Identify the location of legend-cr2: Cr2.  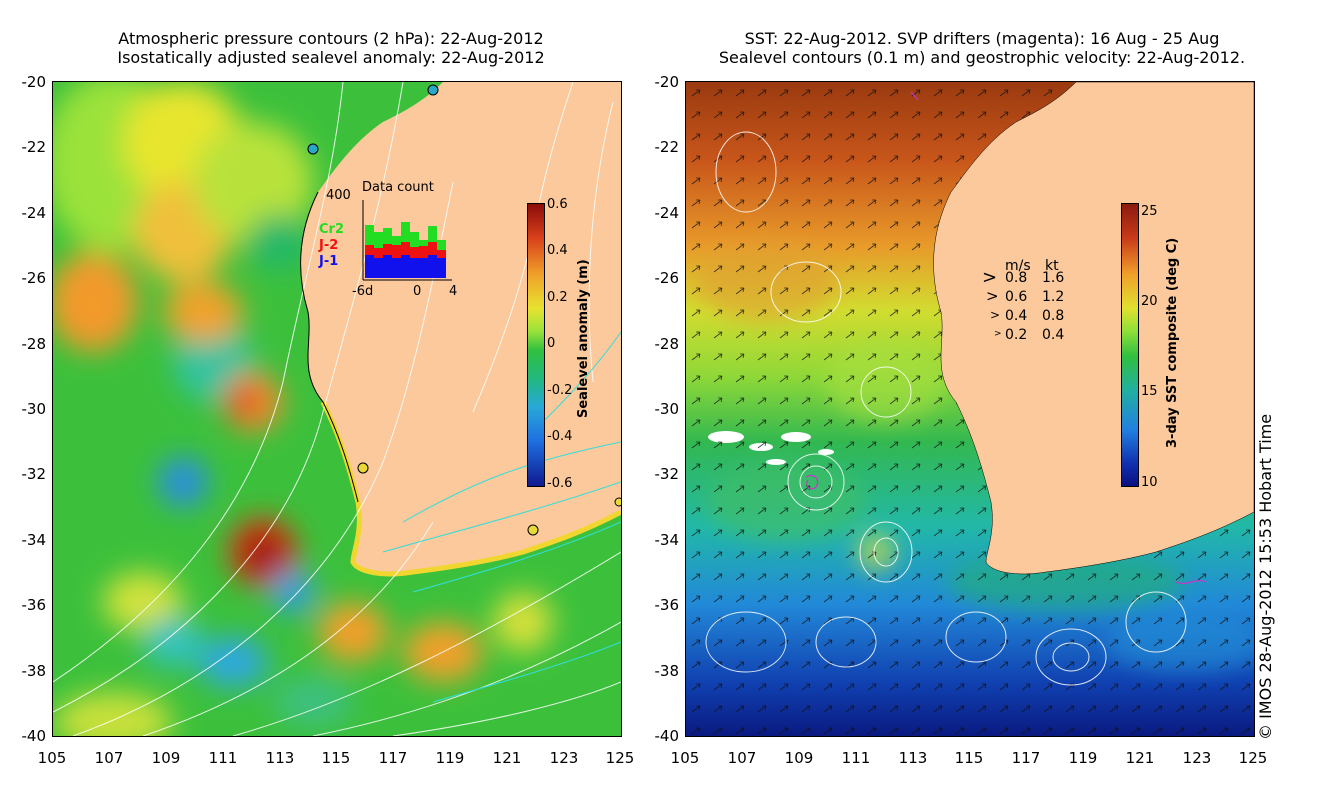
(331, 229).